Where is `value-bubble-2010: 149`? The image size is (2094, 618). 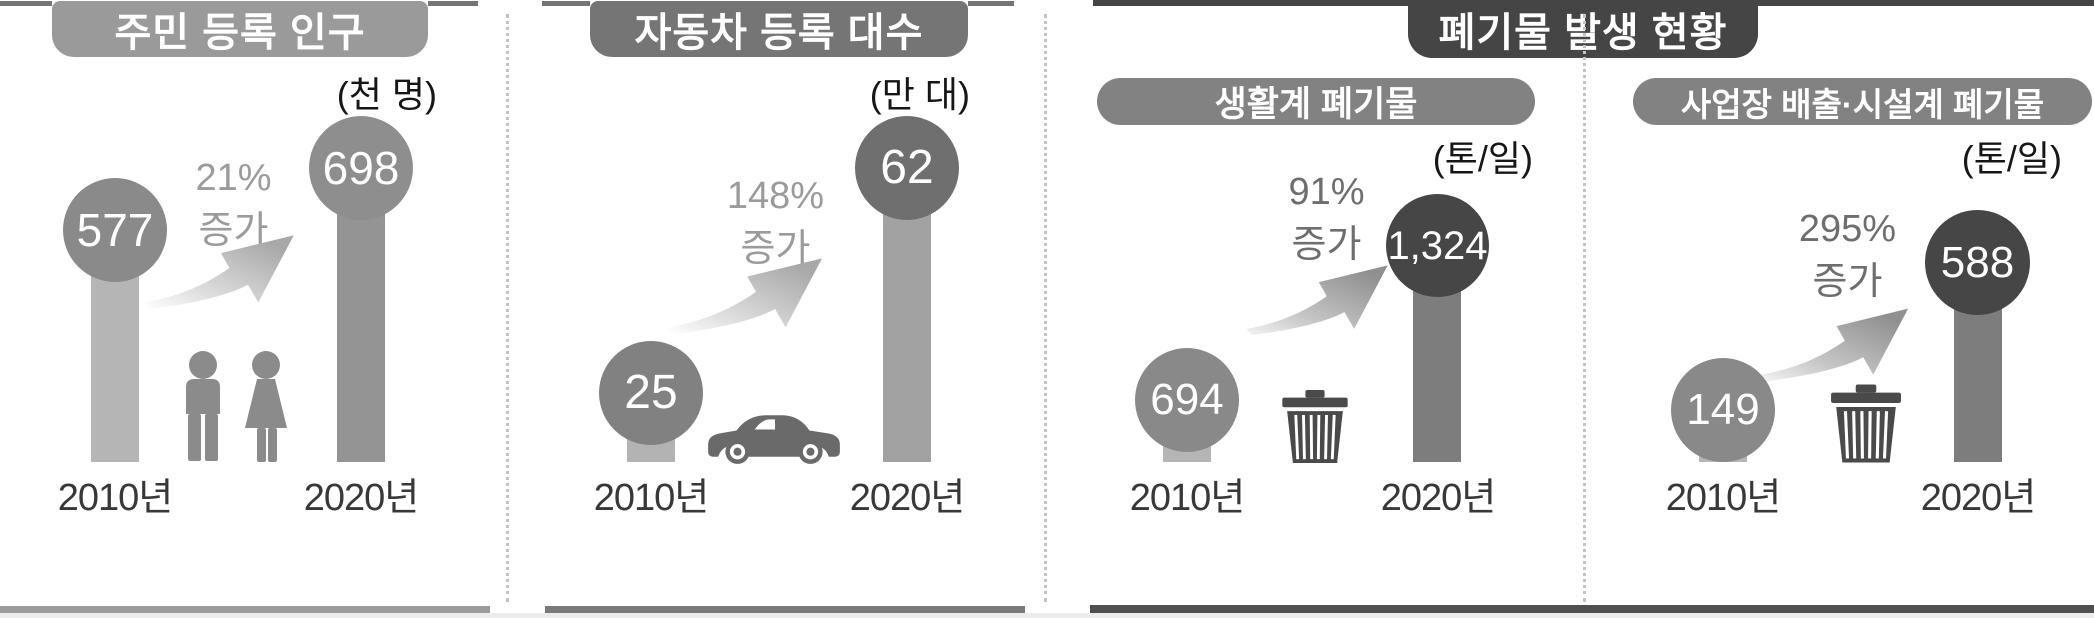
value-bubble-2010: 149 is located at coordinates (1723, 410).